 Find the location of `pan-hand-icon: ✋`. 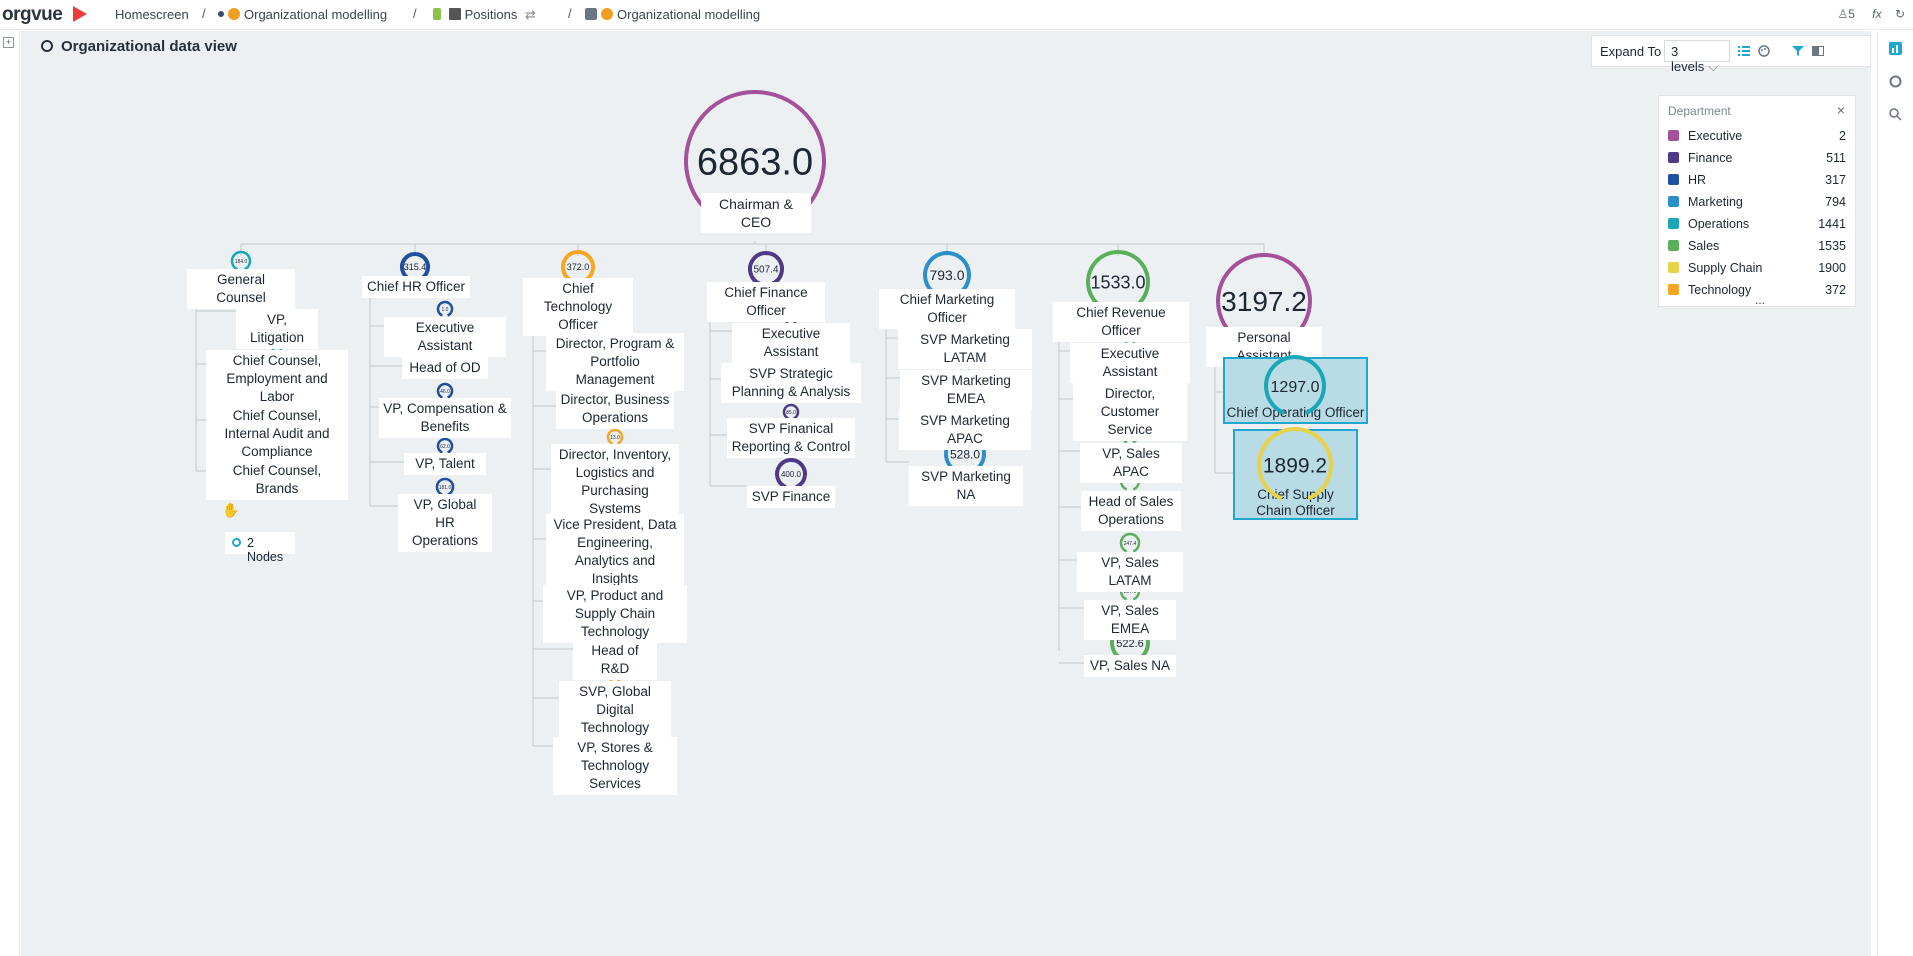

pan-hand-icon: ✋ is located at coordinates (231, 510).